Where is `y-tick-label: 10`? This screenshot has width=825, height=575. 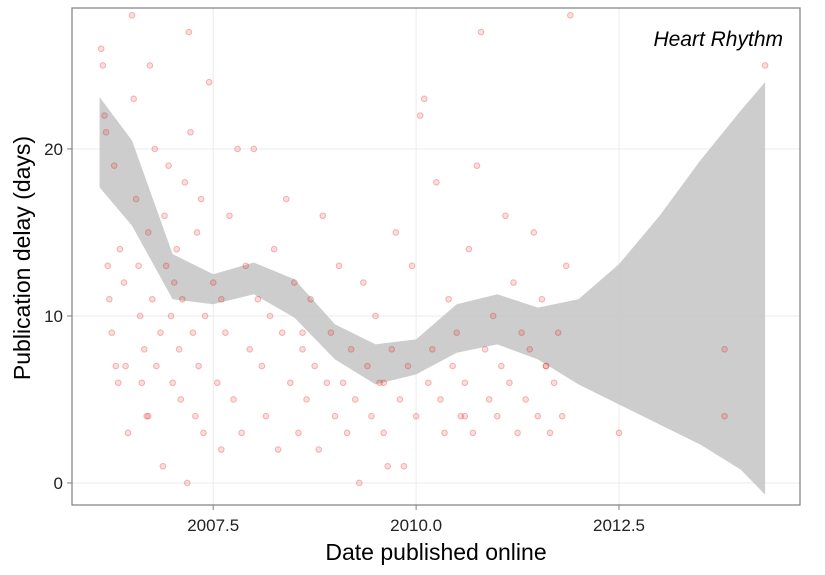 y-tick-label: 10 is located at coordinates (53, 316).